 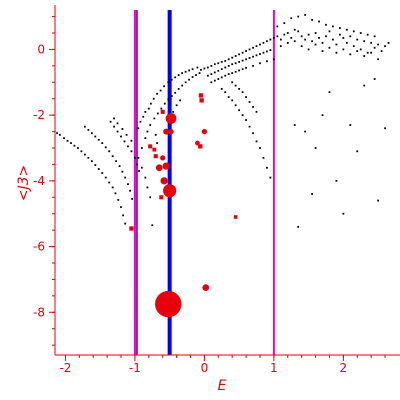 I want to click on y-tick-label: -6, so click(x=39, y=247).